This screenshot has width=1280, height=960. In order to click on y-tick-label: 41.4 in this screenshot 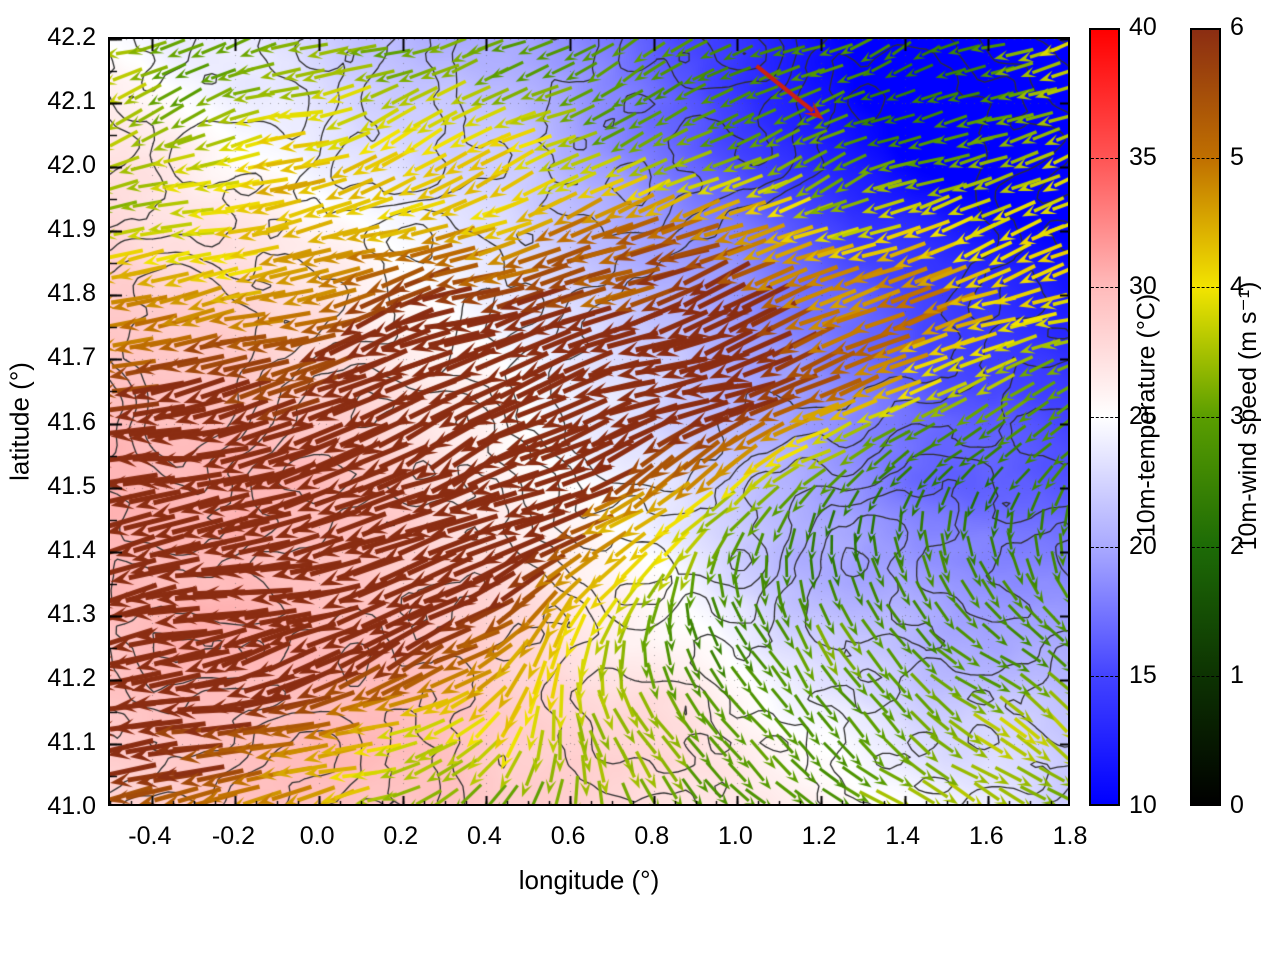, I will do `click(71, 549)`.